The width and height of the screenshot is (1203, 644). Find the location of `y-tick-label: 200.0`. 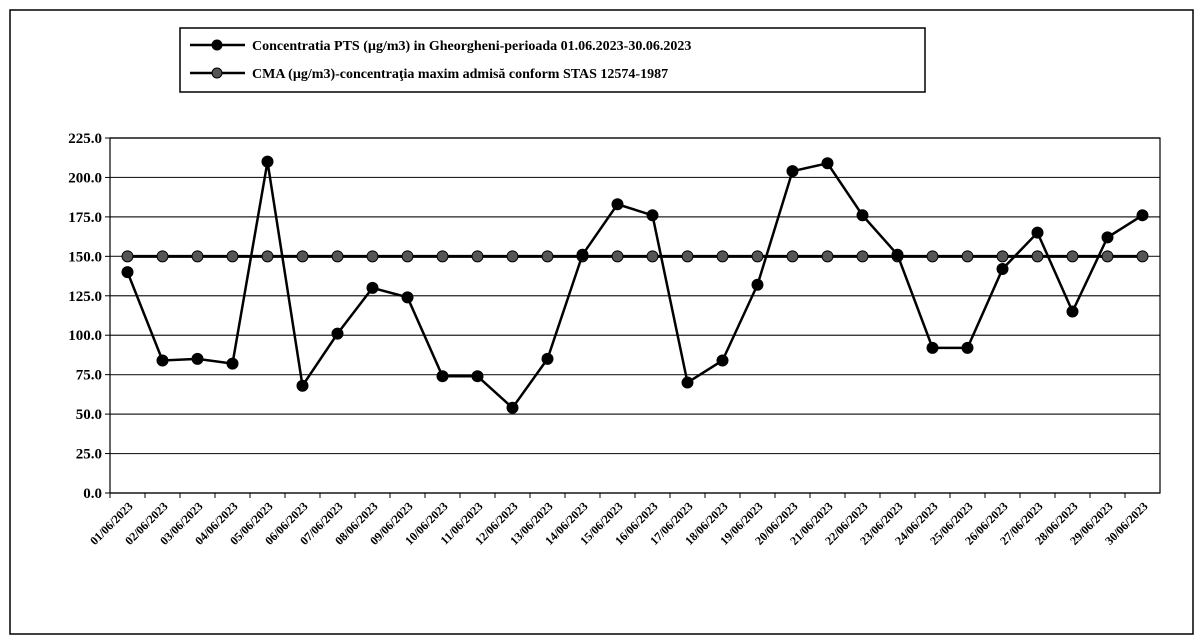

y-tick-label: 200.0 is located at coordinates (85, 178).